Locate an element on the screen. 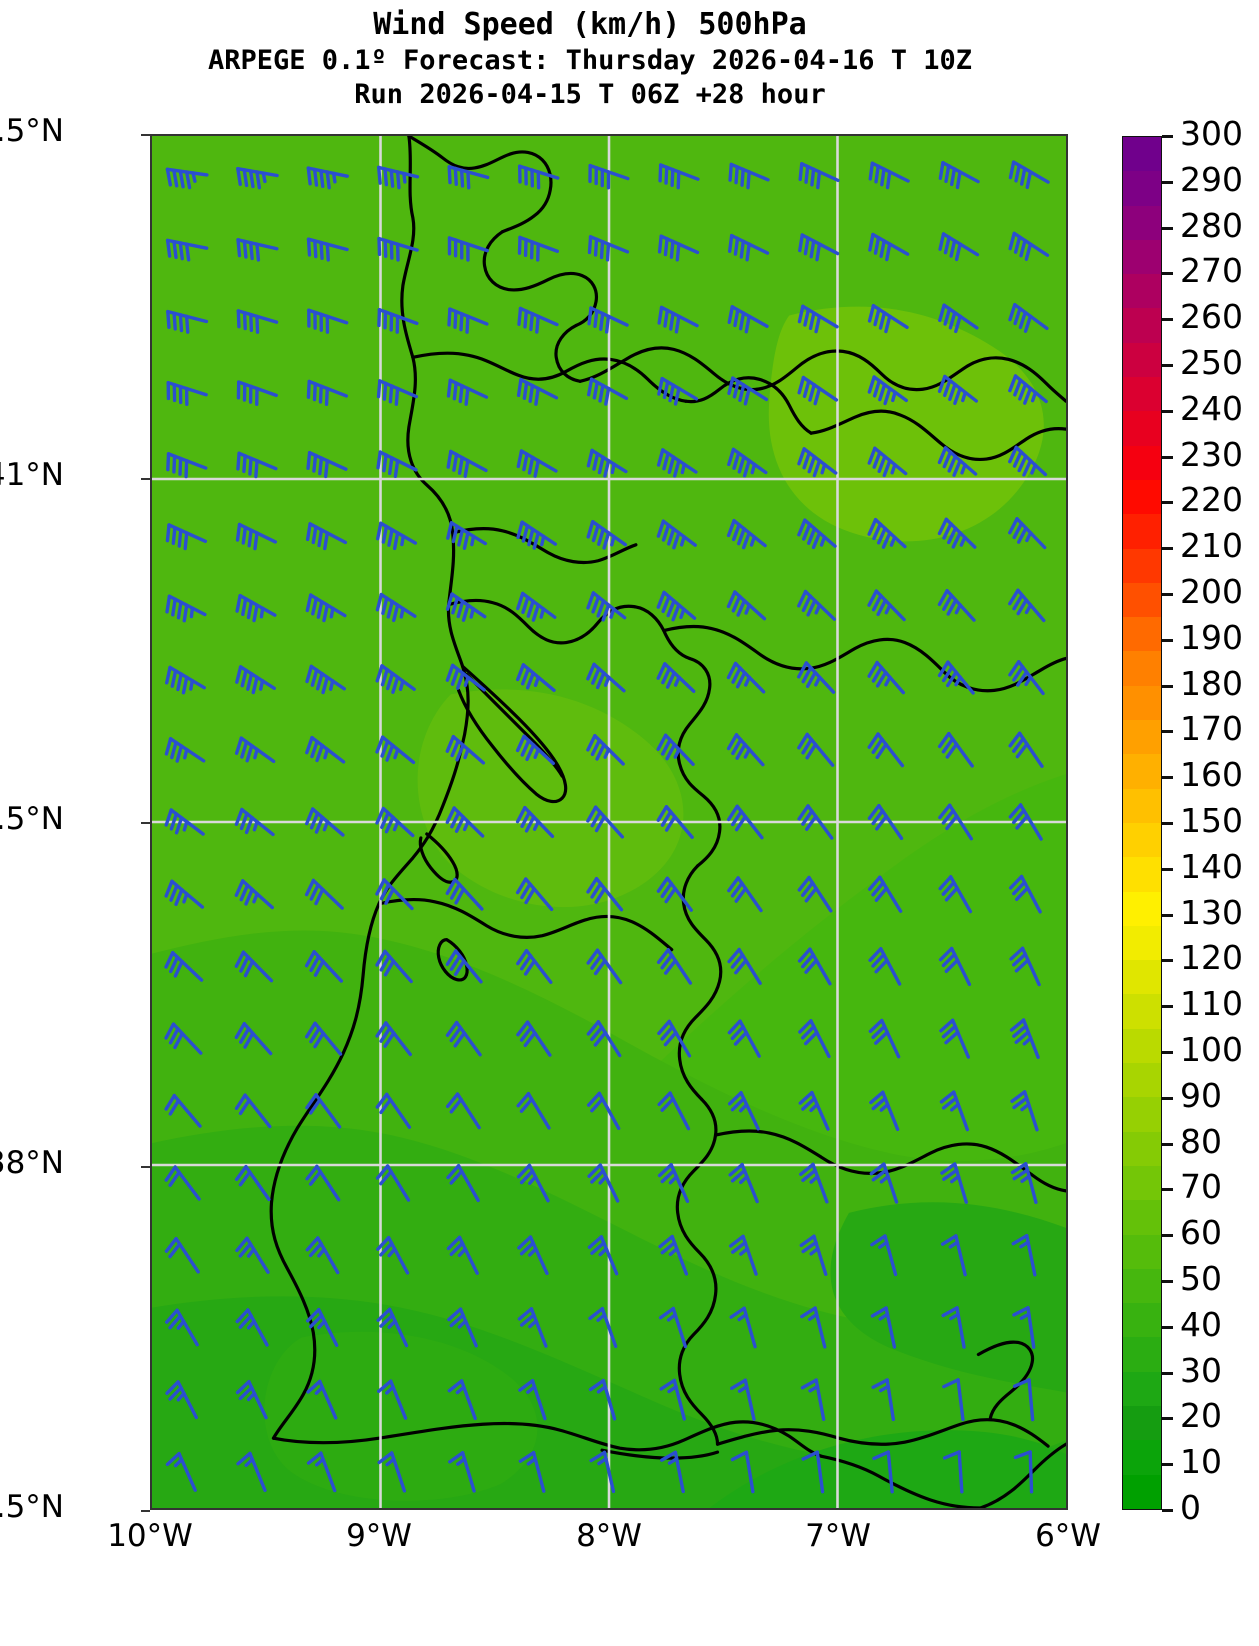 Image resolution: width=1259 pixels, height=1646 pixels. xtick-label-10w: 10°W is located at coordinates (150, 1536).